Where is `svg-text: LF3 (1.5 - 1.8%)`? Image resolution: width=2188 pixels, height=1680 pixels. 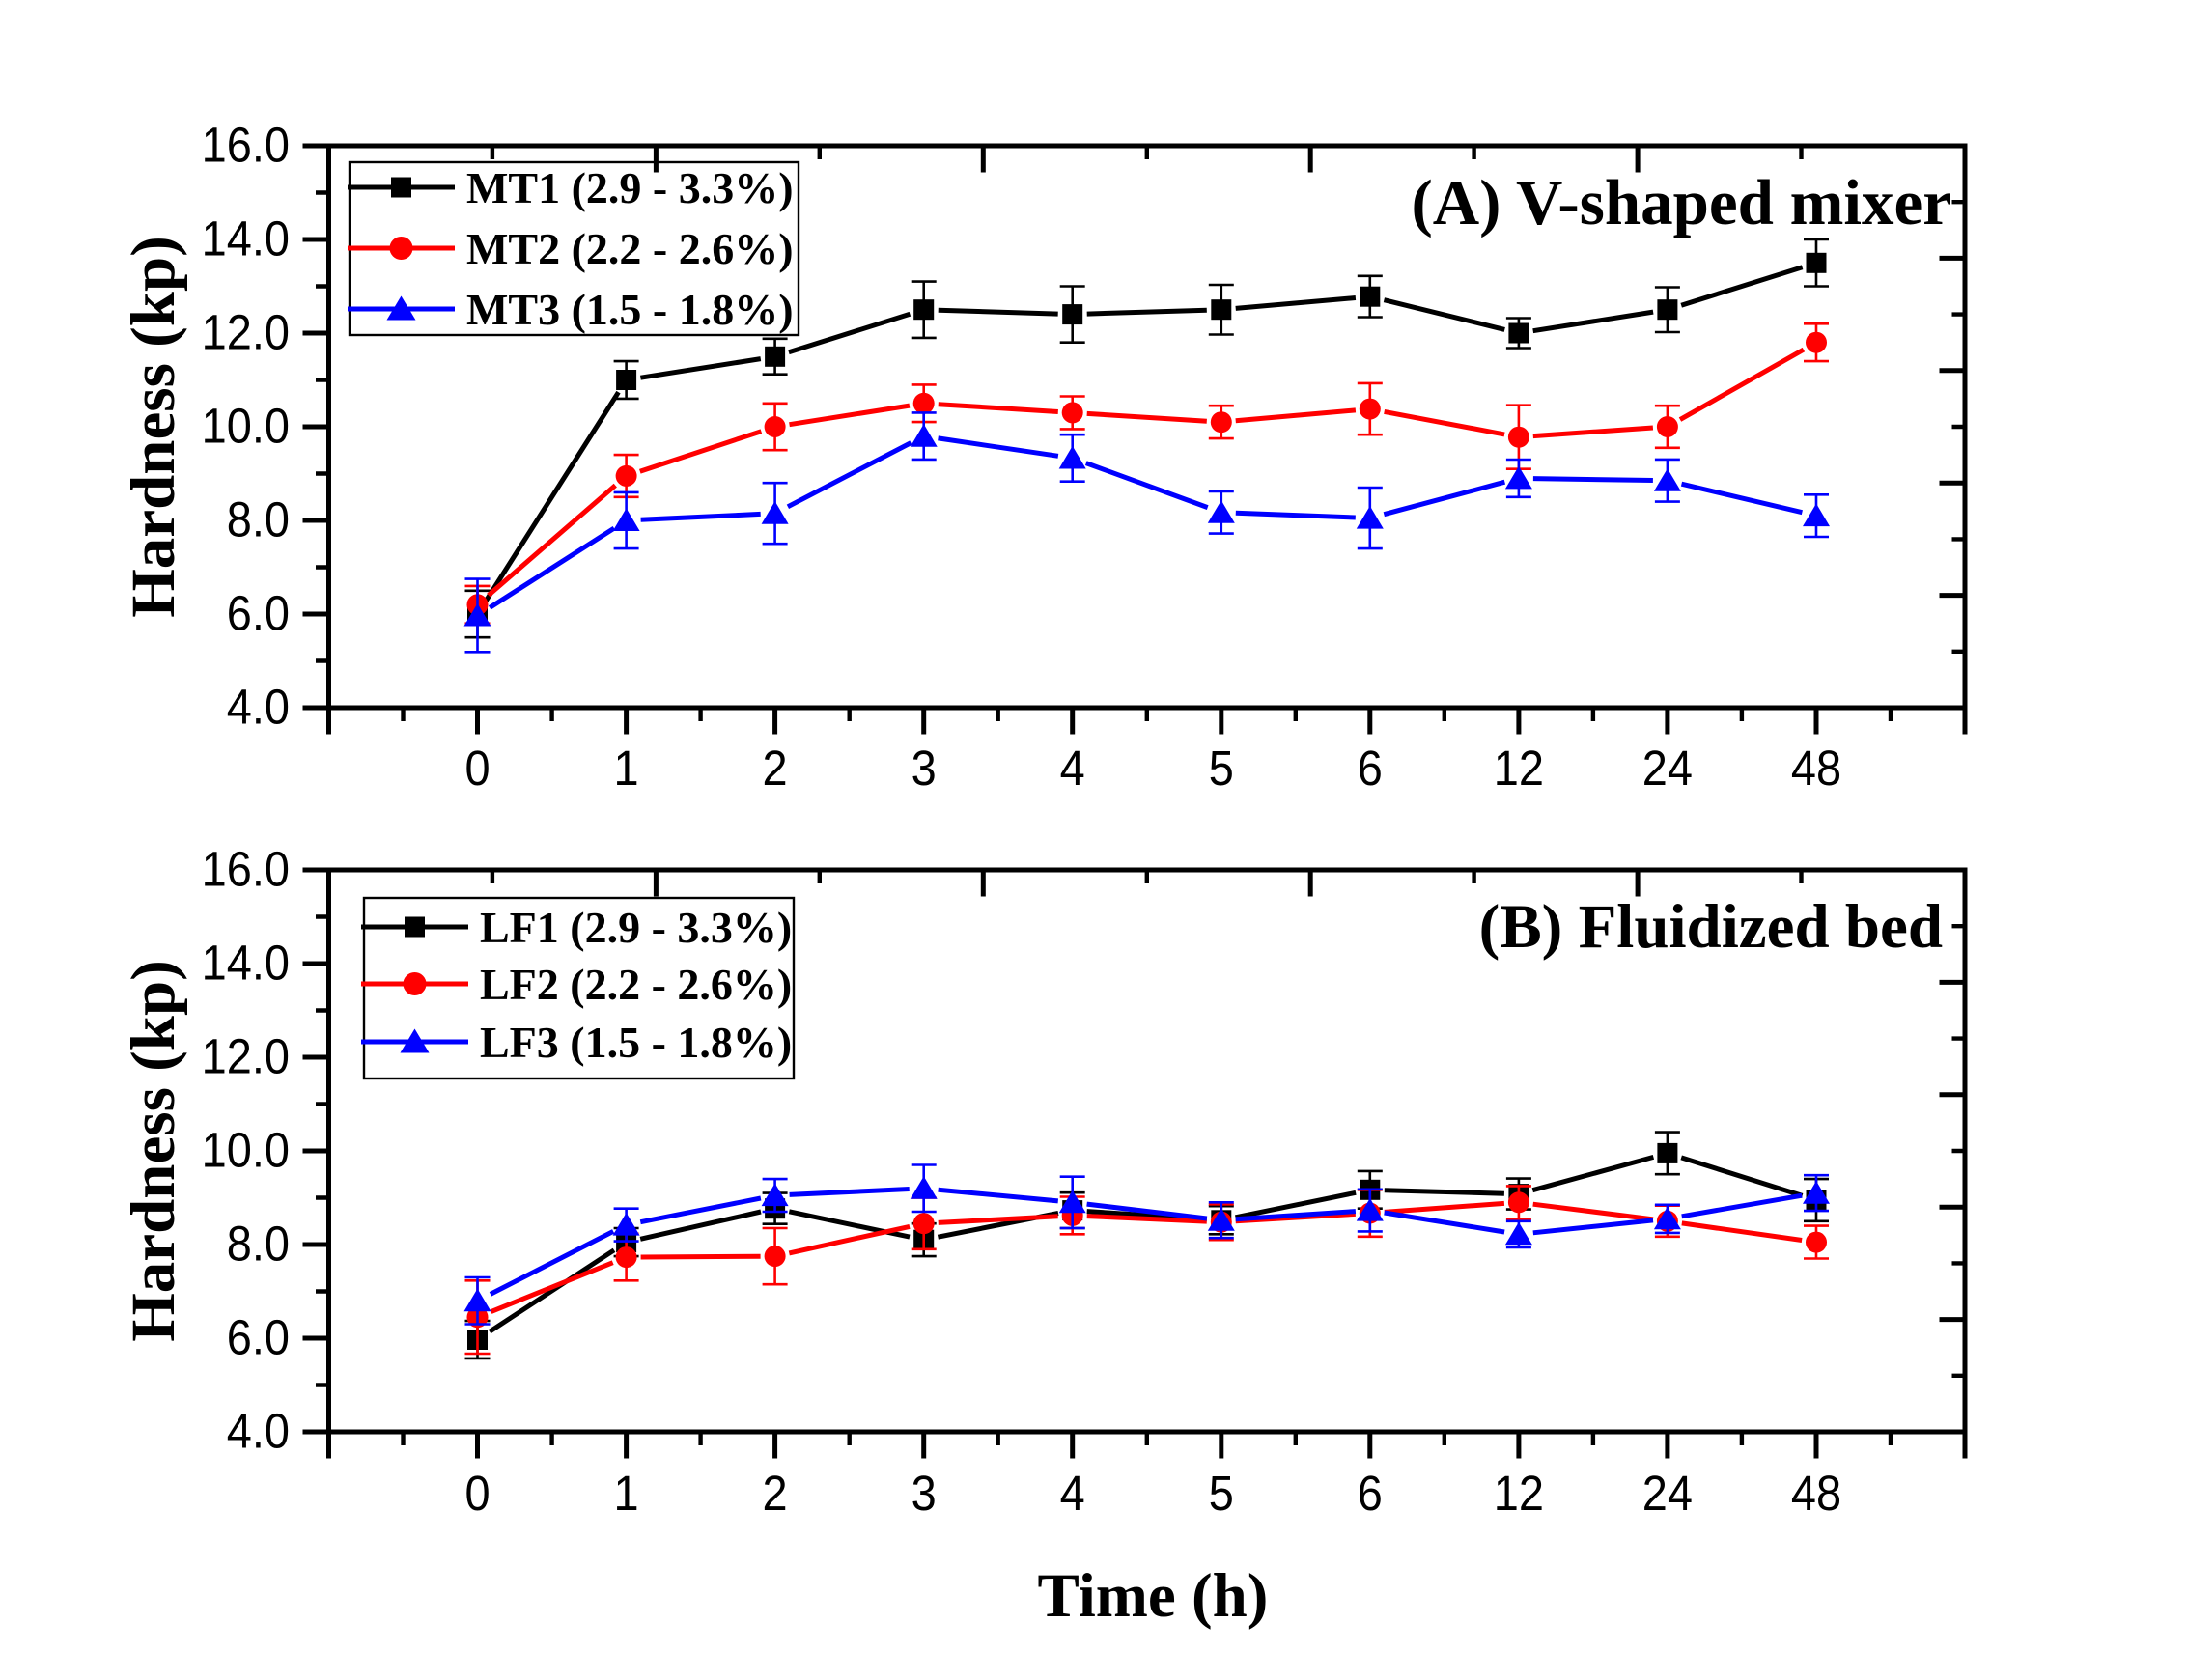
svg-text: LF3 (1.5 - 1.8%) is located at coordinates (636, 1042).